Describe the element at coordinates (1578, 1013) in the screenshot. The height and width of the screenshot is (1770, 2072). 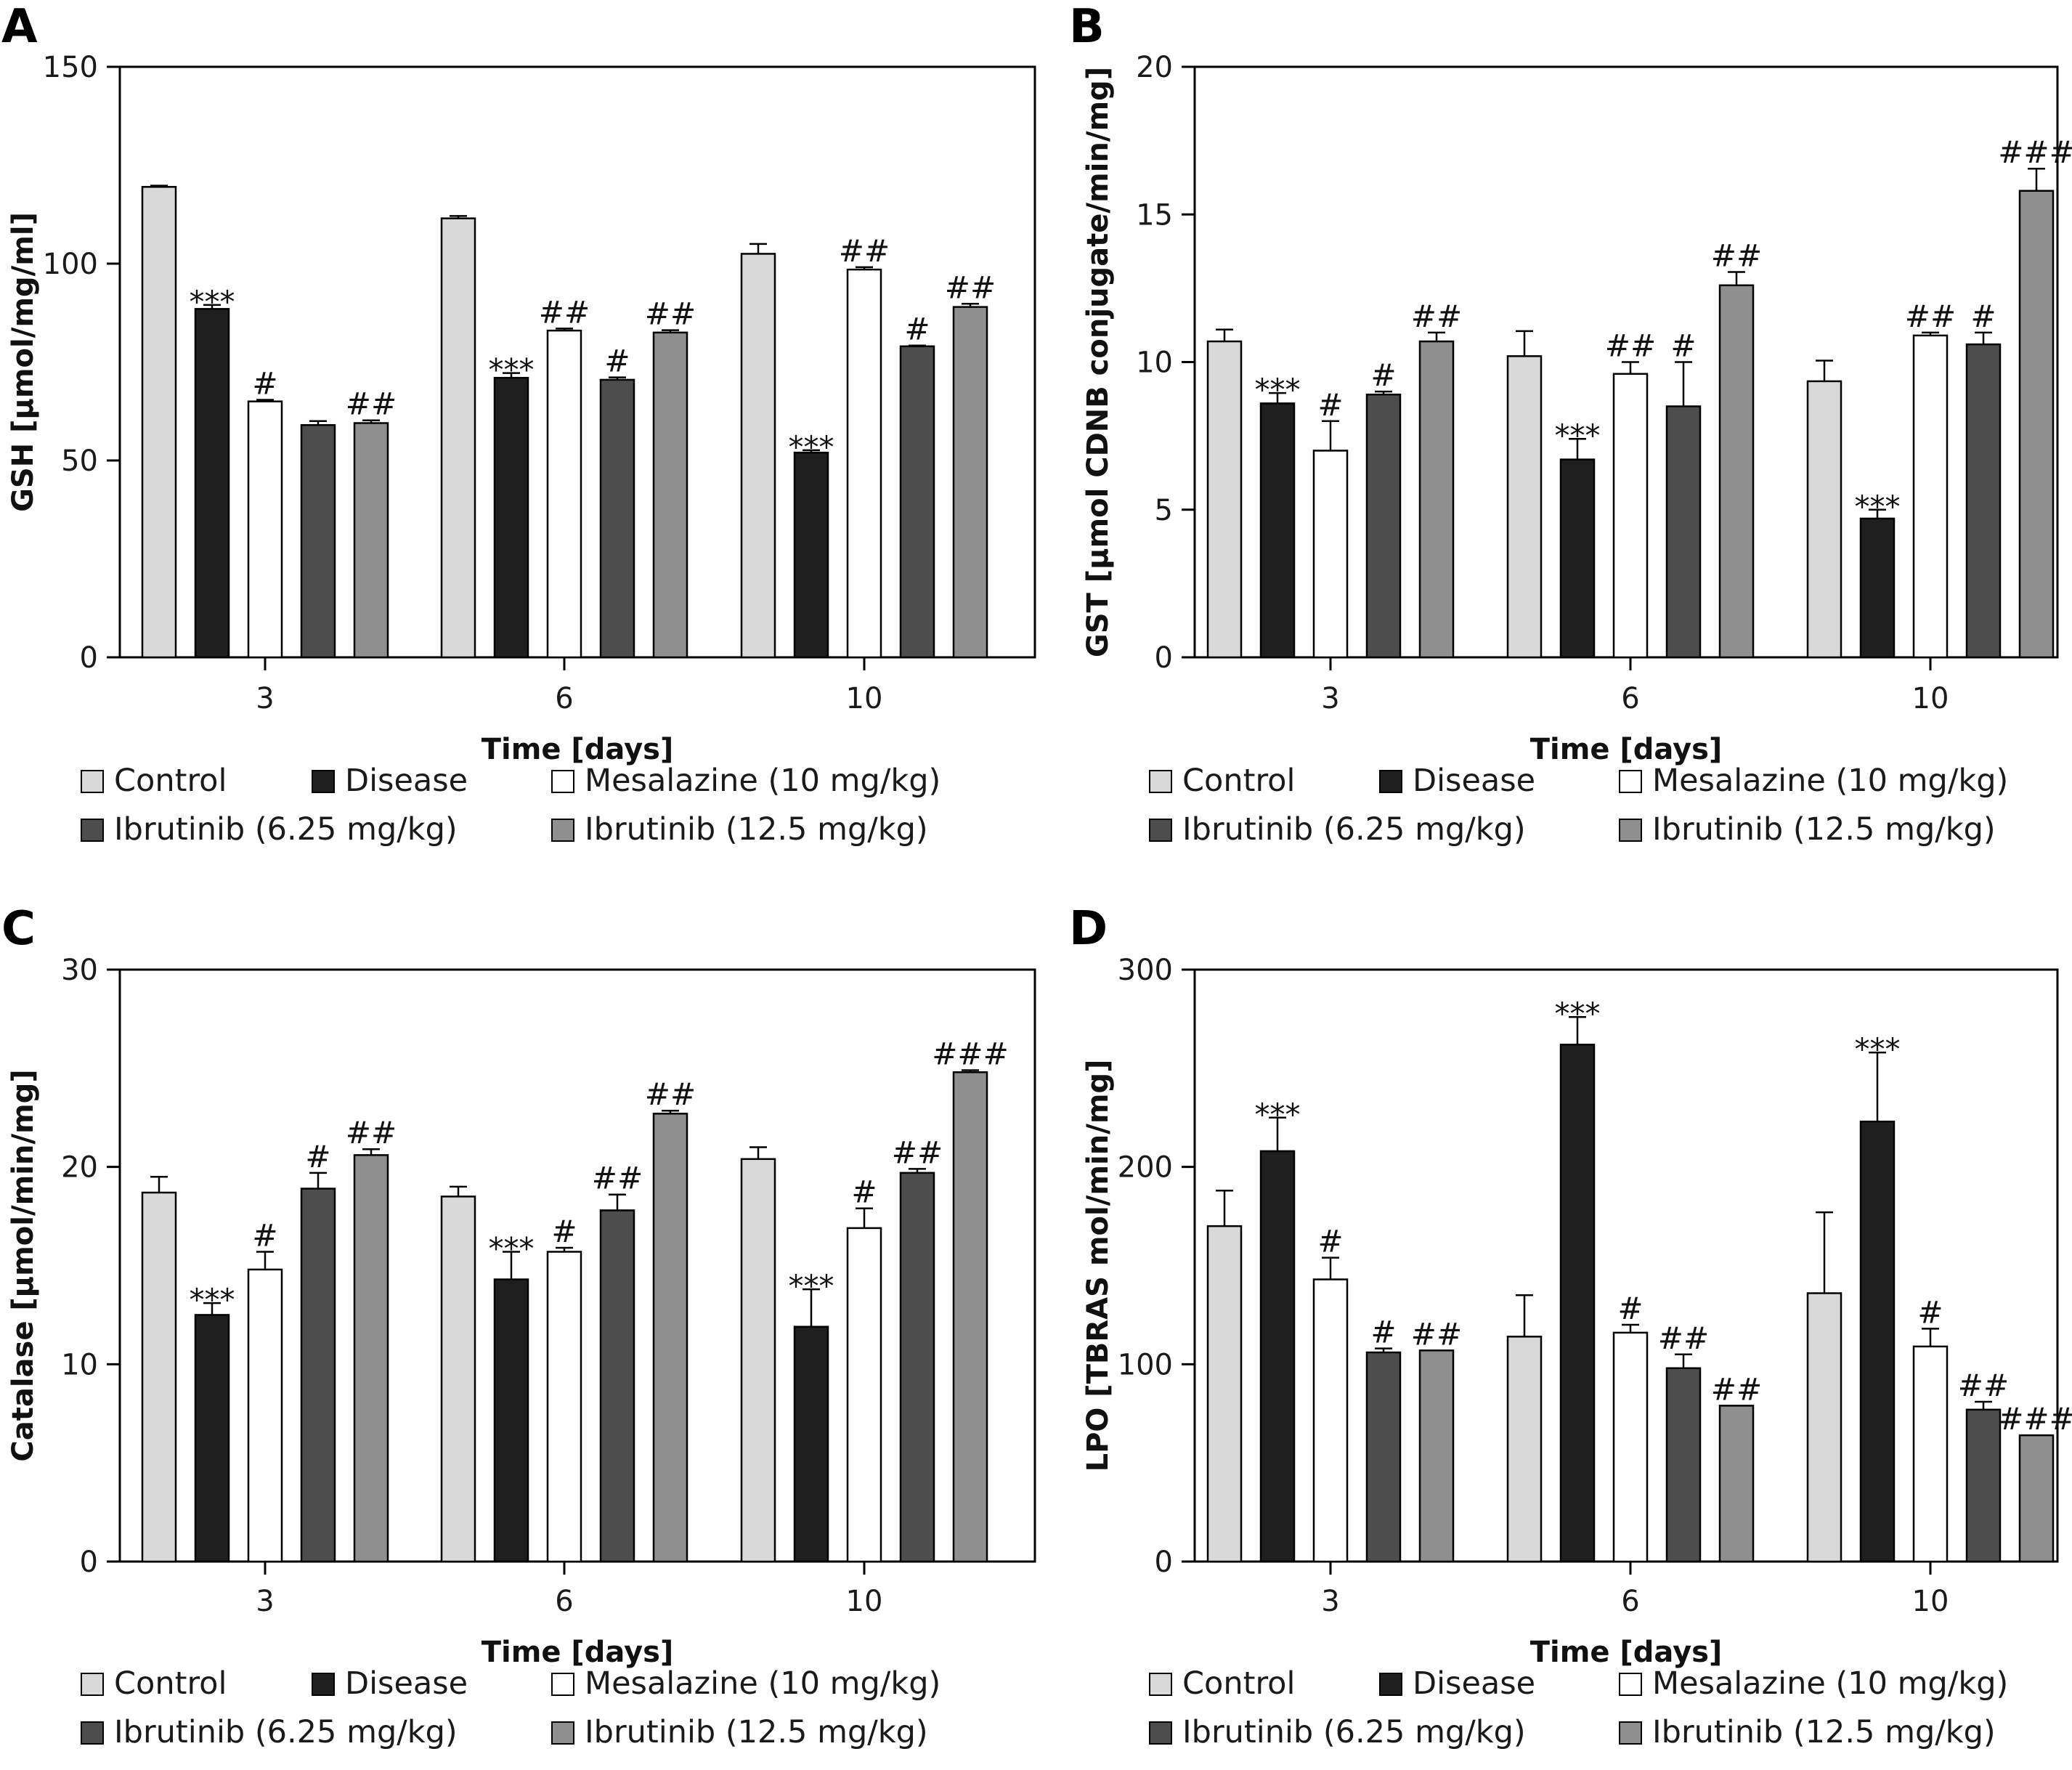
I see `significance-label-d: ***` at that location.